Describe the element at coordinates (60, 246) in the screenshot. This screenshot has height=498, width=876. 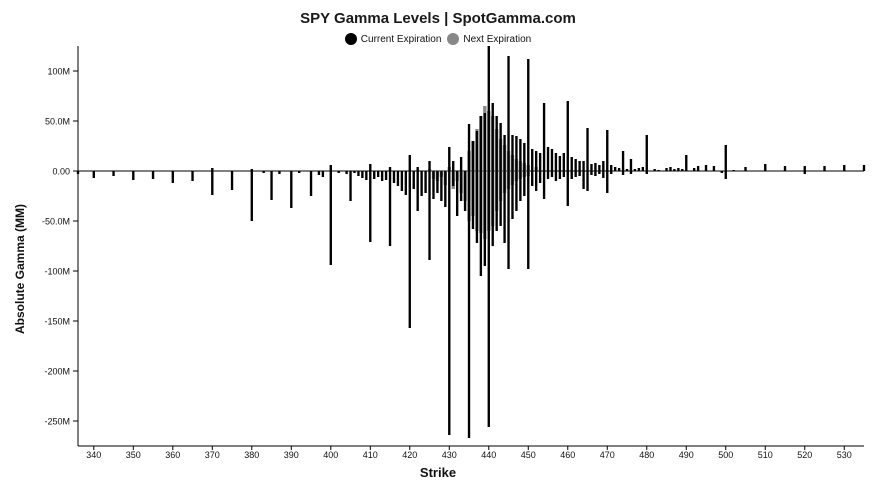
I see `y-axis: 100M 50.0M 0.00 -50.0M -100M -150M -200M -250M` at that location.